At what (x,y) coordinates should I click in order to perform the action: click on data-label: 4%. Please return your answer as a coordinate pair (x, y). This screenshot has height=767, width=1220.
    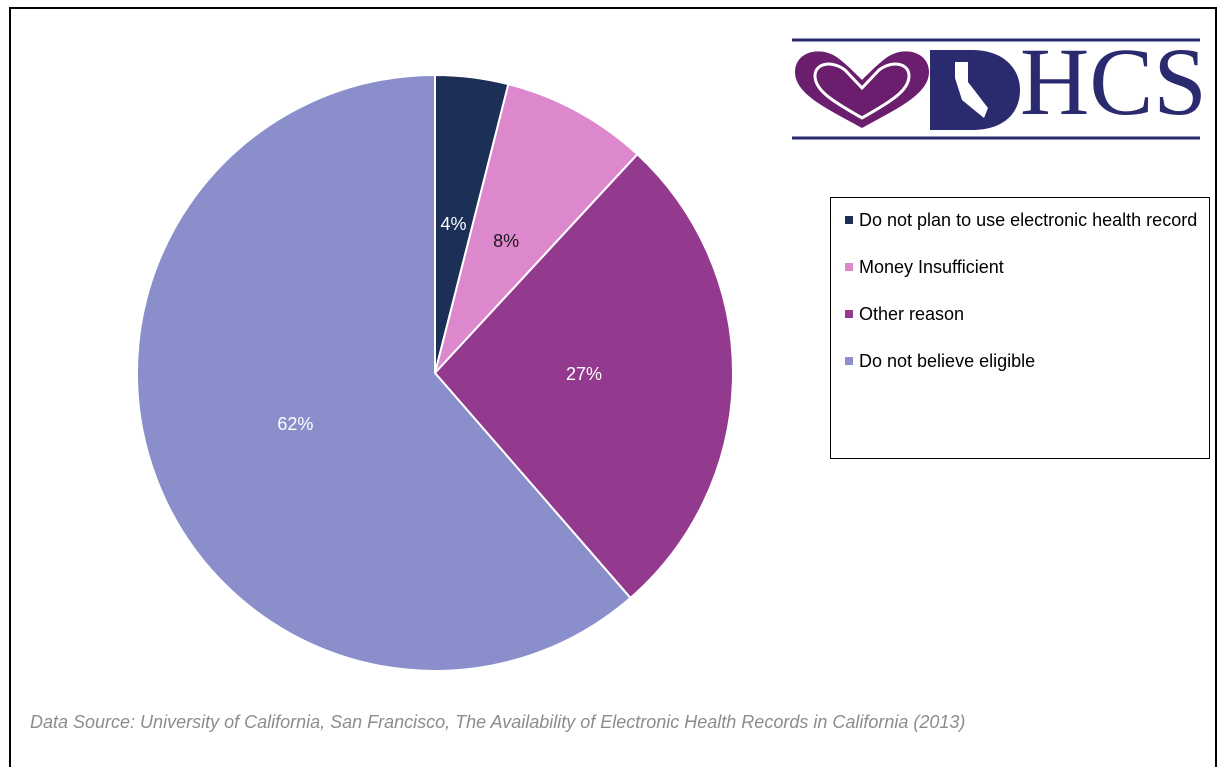
    Looking at the image, I should click on (453, 224).